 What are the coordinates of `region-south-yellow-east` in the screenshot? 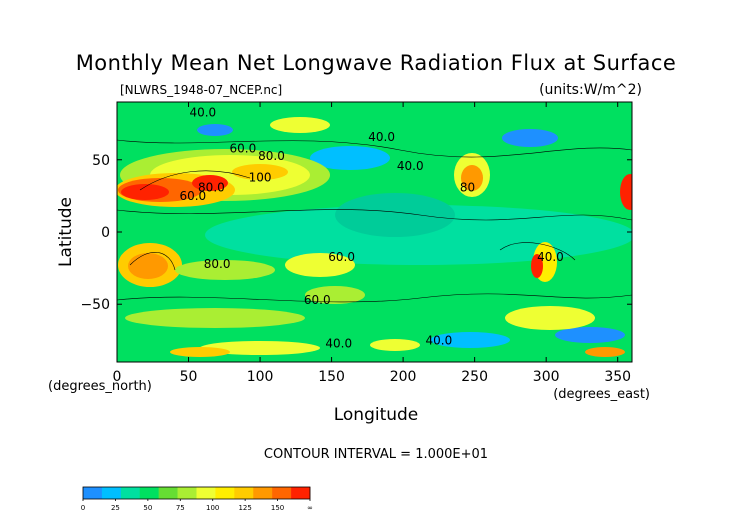 It's located at (395, 345).